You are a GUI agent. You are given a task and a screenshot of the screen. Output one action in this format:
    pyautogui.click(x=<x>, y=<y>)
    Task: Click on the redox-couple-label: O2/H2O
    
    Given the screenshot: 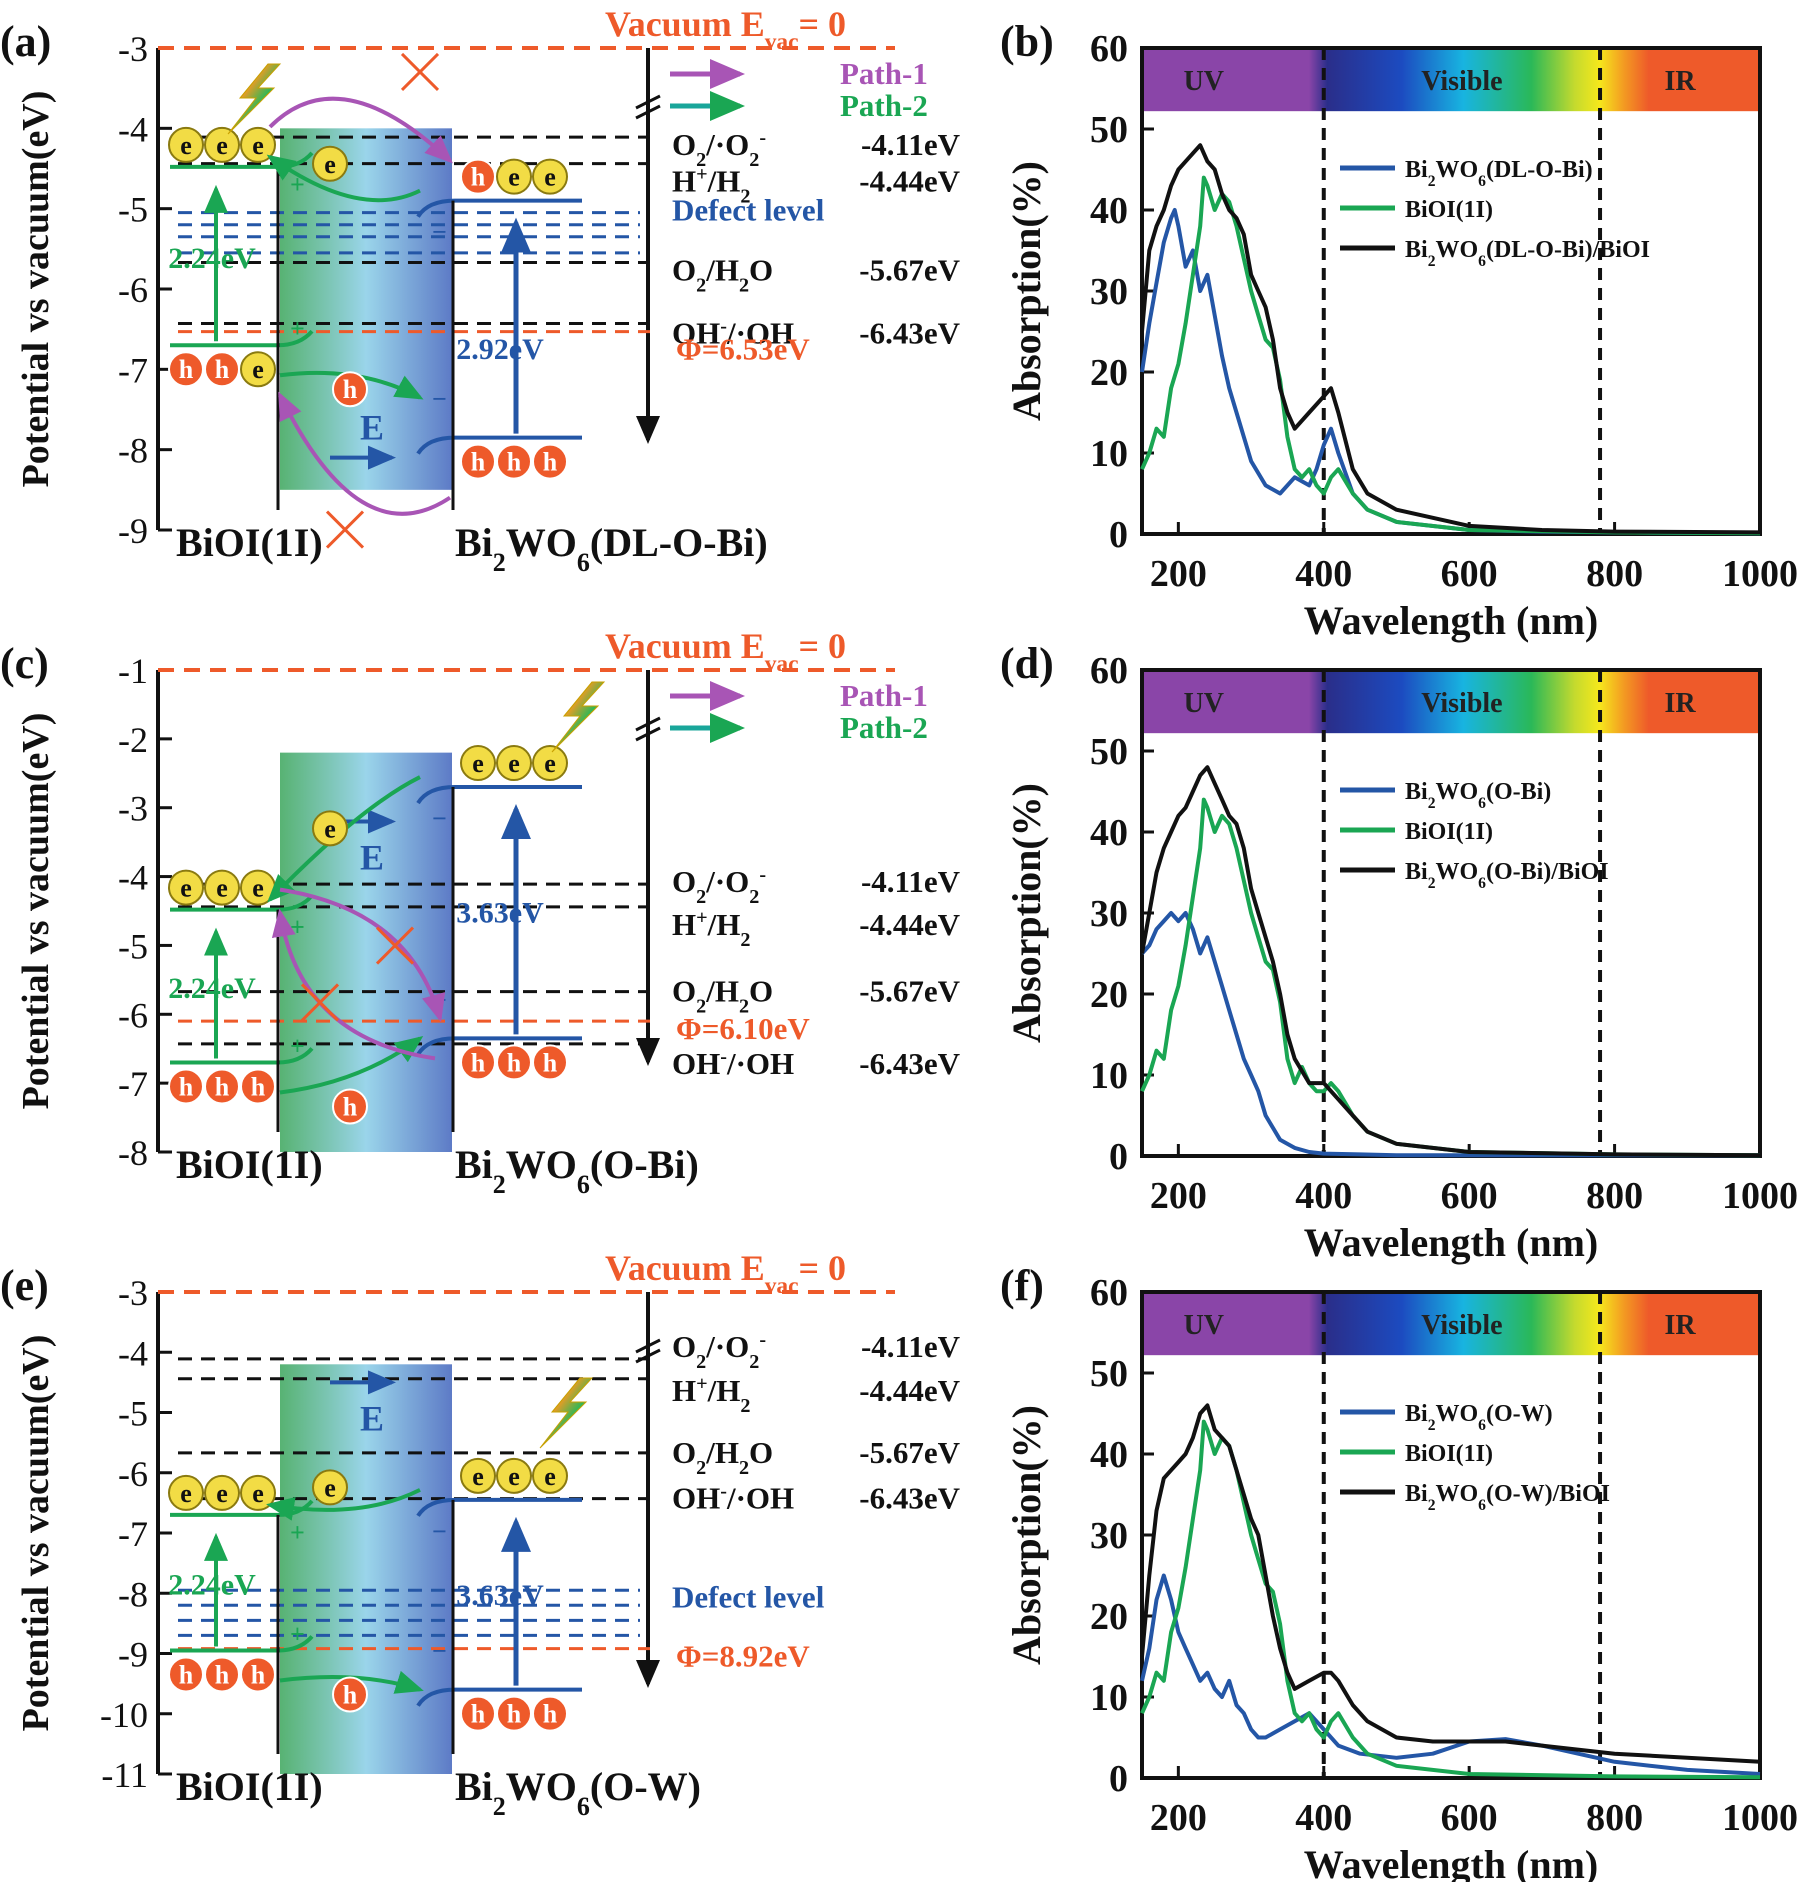 What is the action you would take?
    pyautogui.click(x=722, y=1457)
    